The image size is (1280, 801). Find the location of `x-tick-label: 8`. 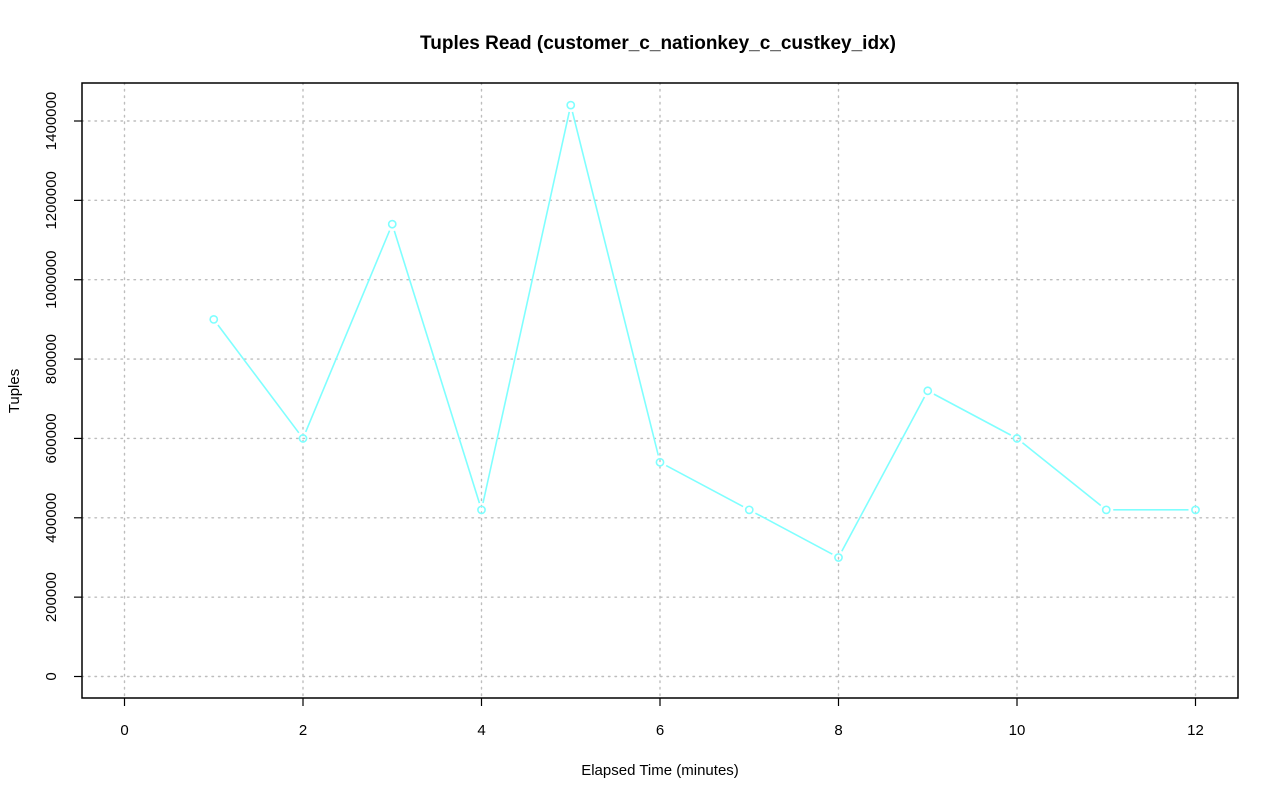

x-tick-label: 8 is located at coordinates (838, 730).